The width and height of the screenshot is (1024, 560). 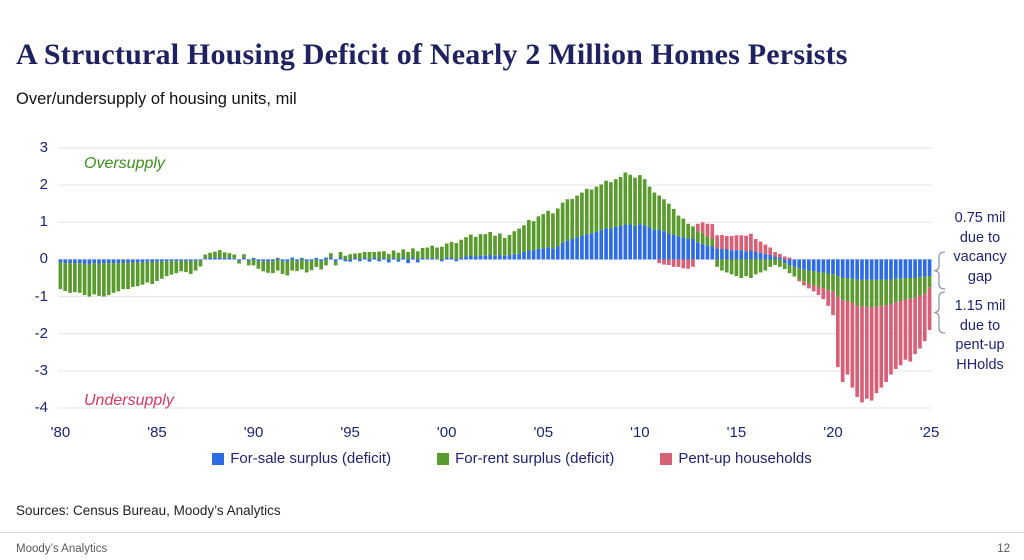 I want to click on x-tick-label: '10, so click(x=640, y=432).